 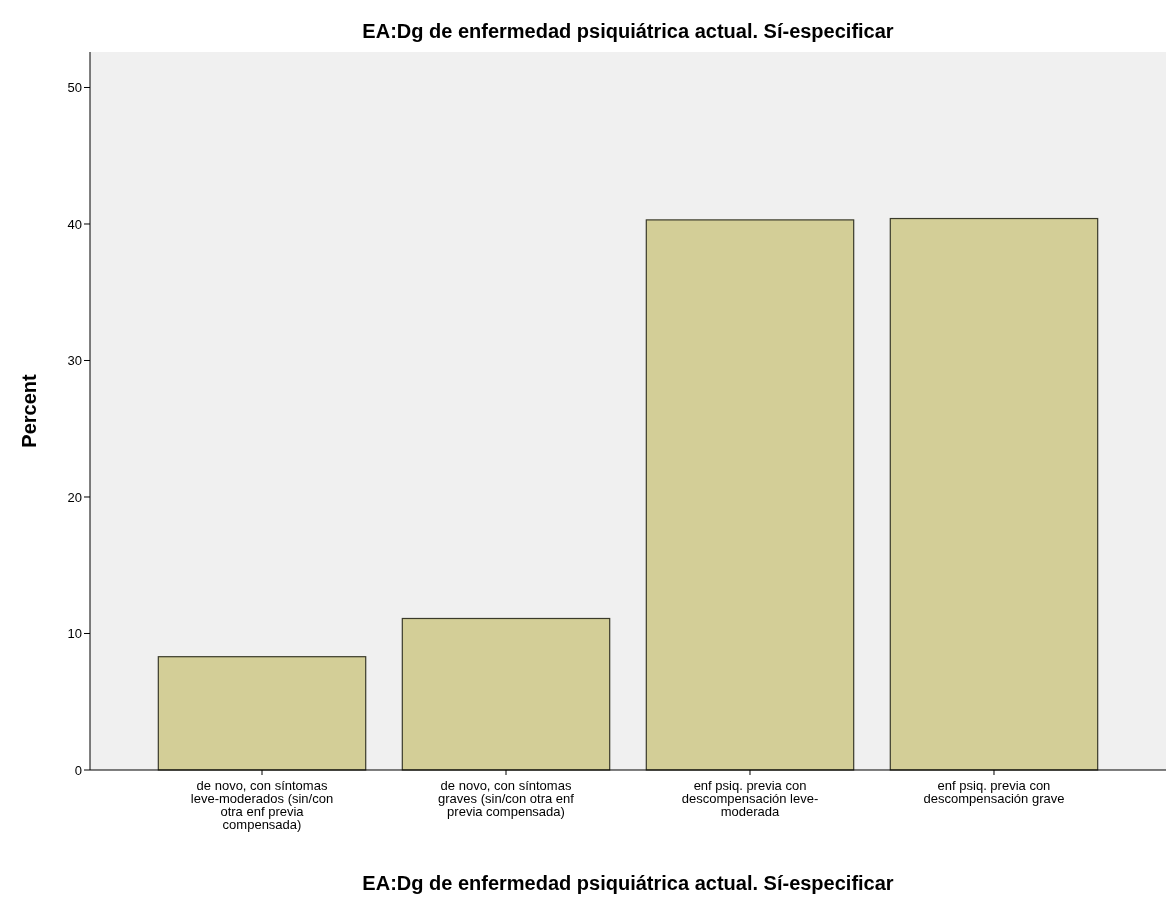 What do you see at coordinates (74, 224) in the screenshot?
I see `y-tick-label: 40` at bounding box center [74, 224].